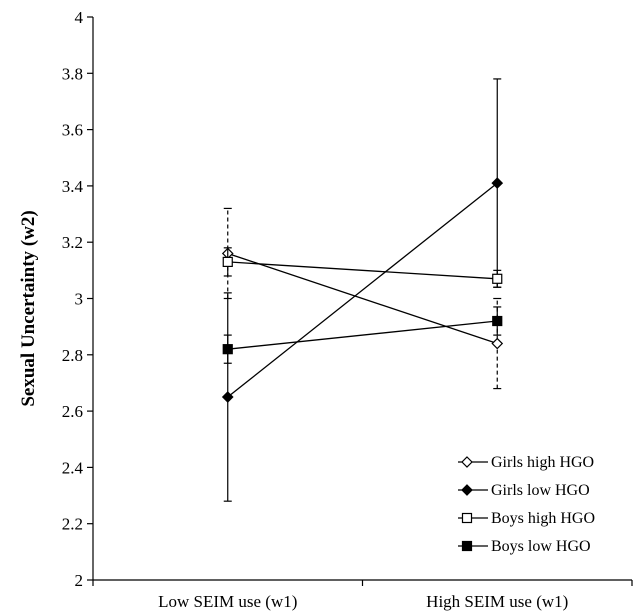 The image size is (638, 615). Describe the element at coordinates (497, 601) in the screenshot. I see `x-tick-label: High SEIM use (w1)` at that location.